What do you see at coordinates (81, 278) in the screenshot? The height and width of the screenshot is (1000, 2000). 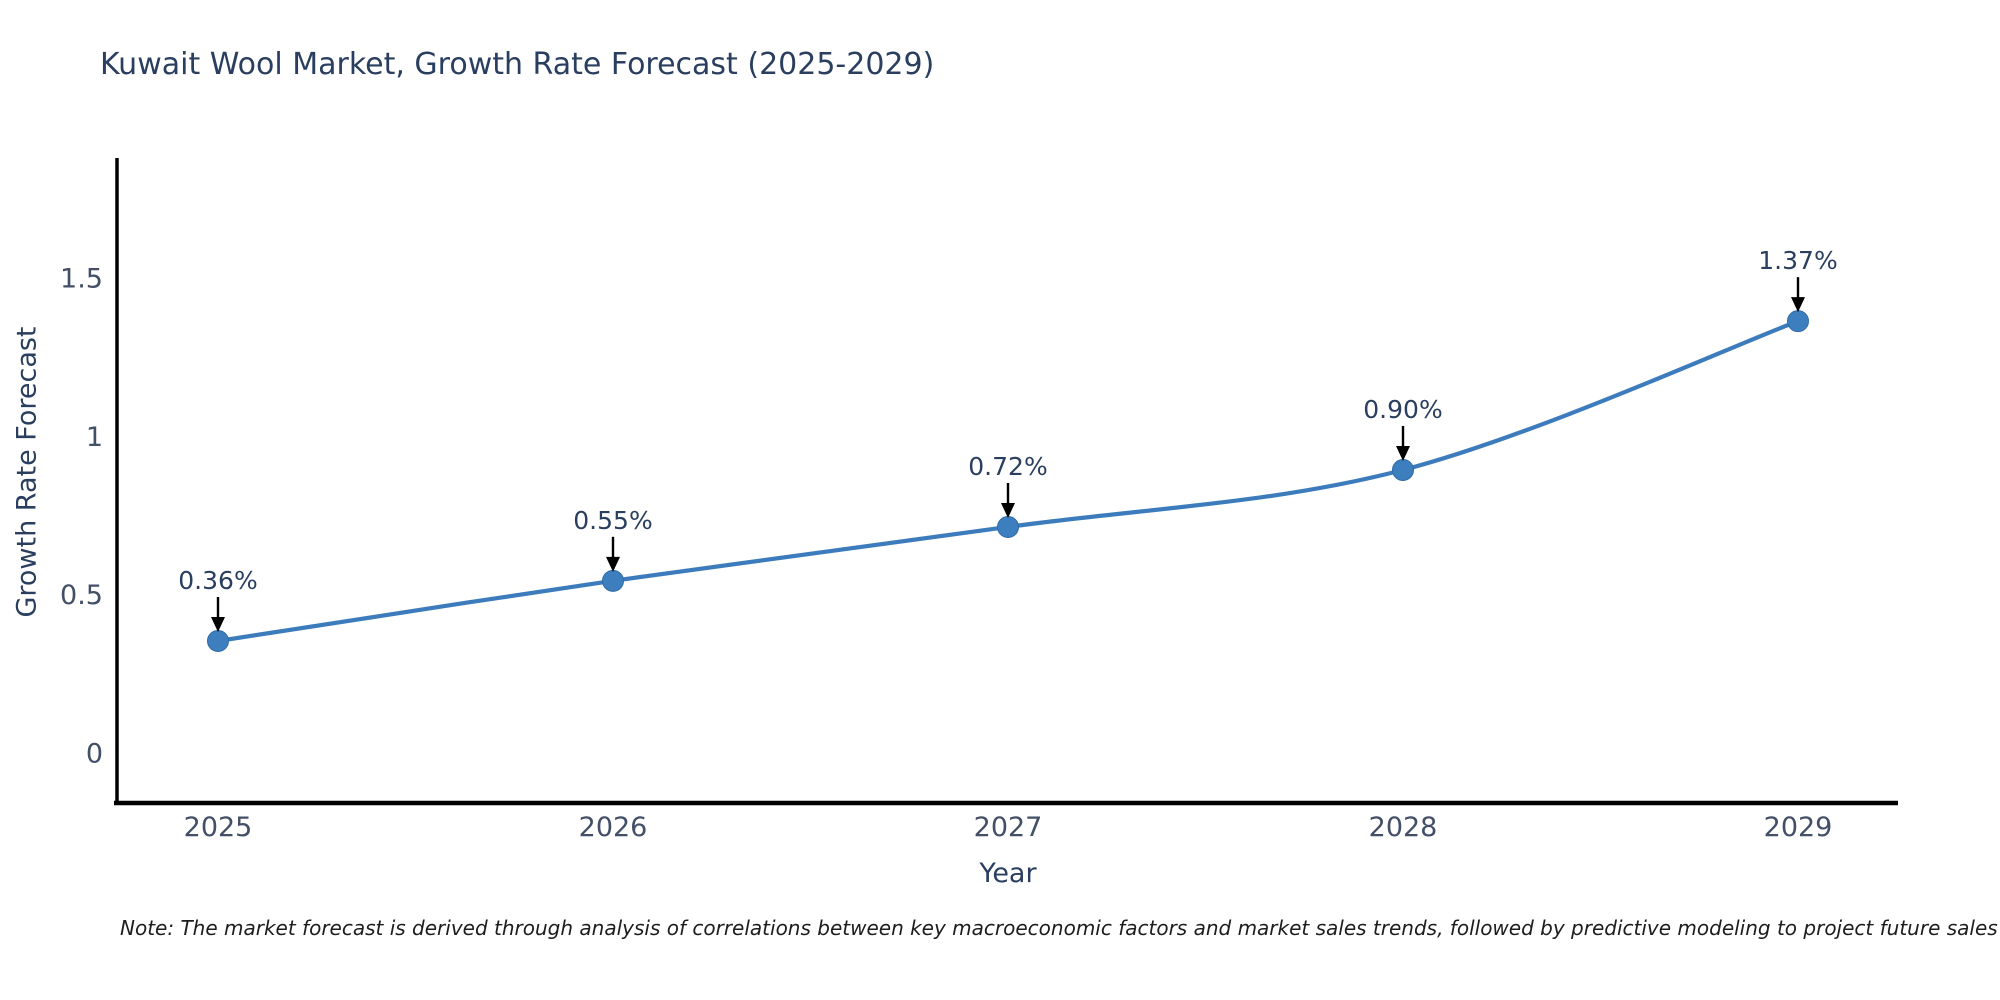 I see `y-tick-label: 1.5` at bounding box center [81, 278].